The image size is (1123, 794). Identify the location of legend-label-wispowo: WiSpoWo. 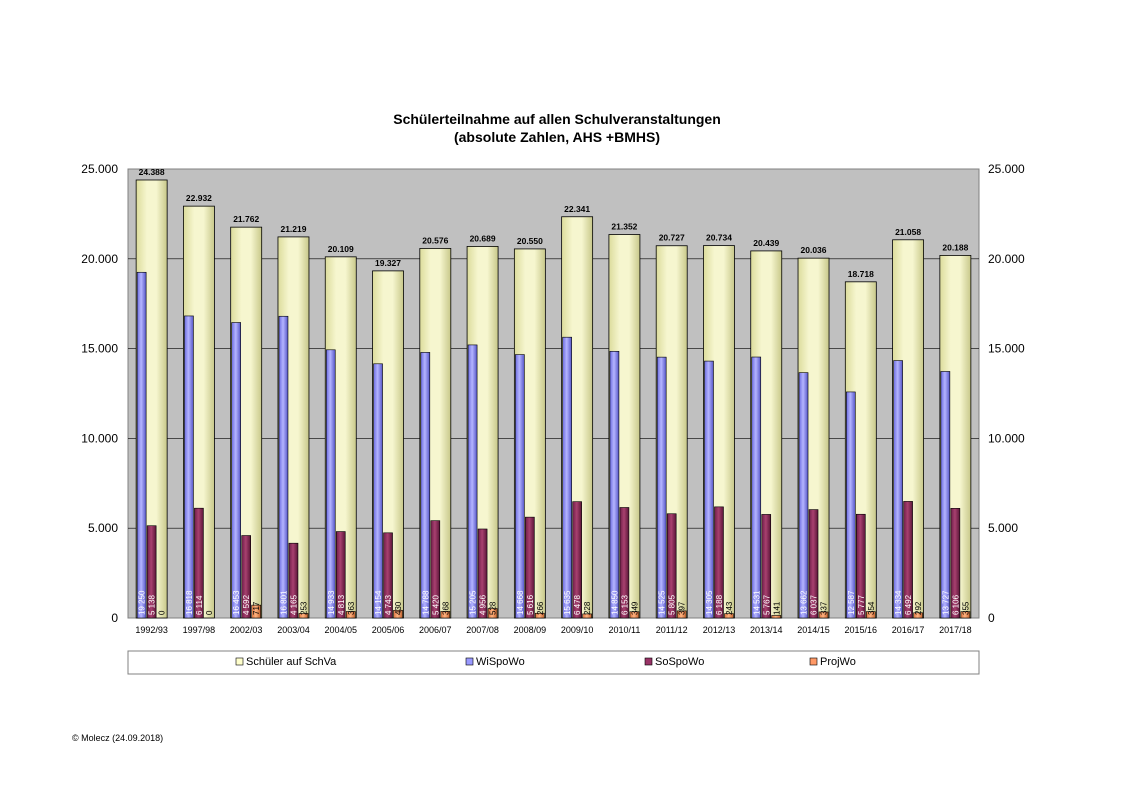
(500, 662).